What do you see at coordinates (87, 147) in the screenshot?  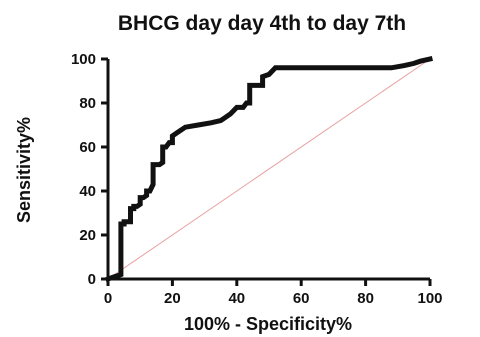 I see `y-tick-label: 60` at bounding box center [87, 147].